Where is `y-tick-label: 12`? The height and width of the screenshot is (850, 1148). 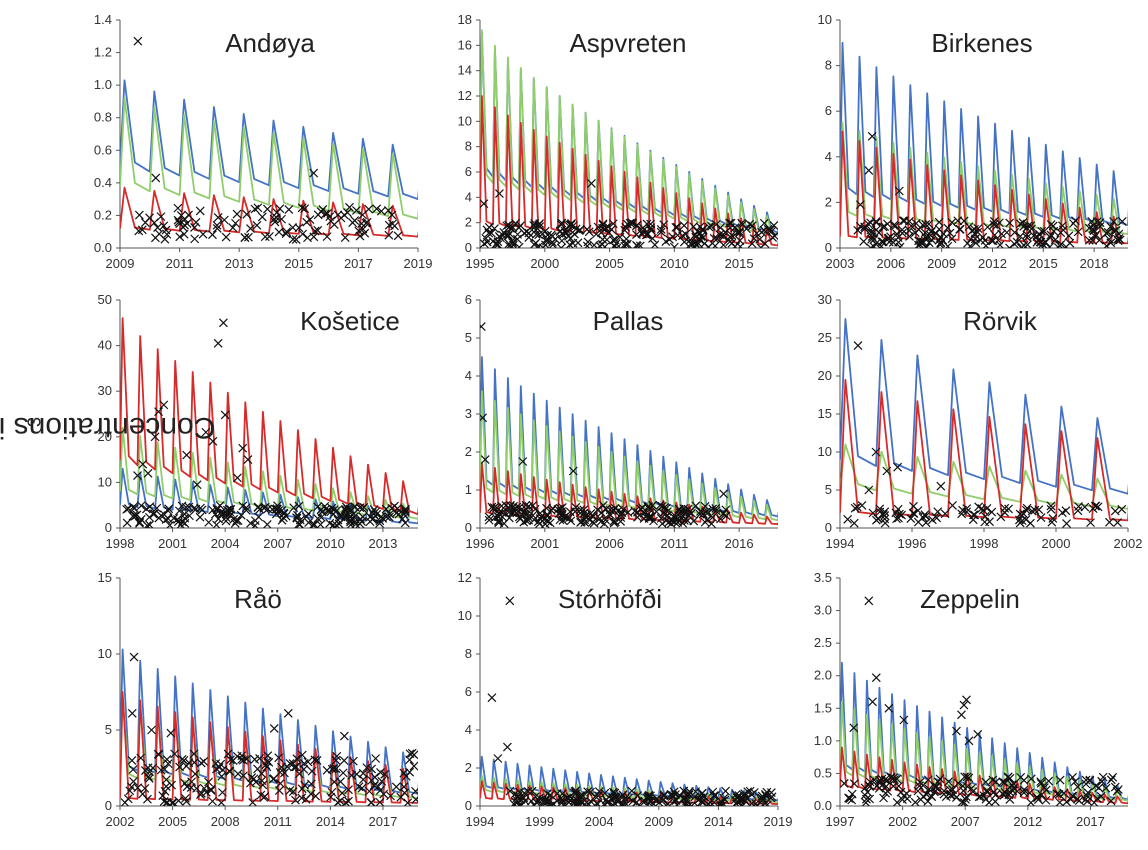 y-tick-label: 12 is located at coordinates (465, 577).